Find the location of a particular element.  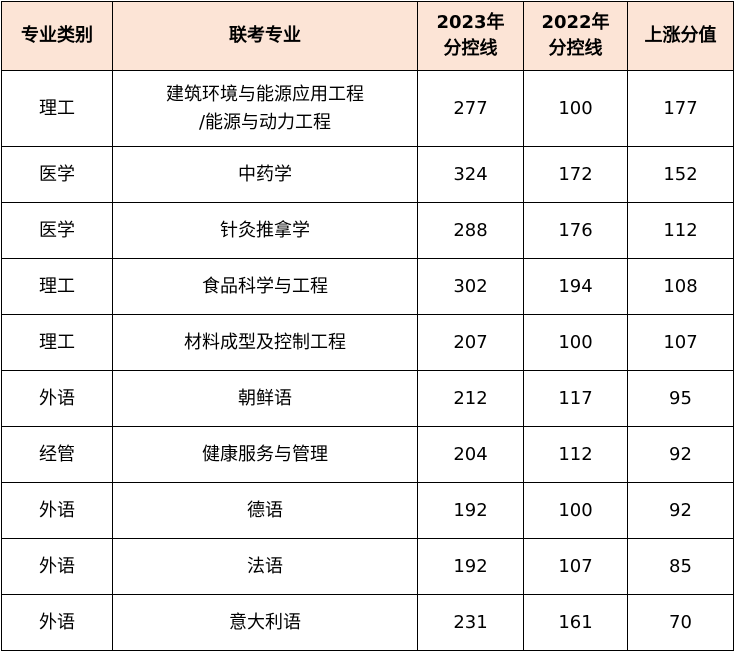

header-category: 专业类别 is located at coordinates (57, 36).